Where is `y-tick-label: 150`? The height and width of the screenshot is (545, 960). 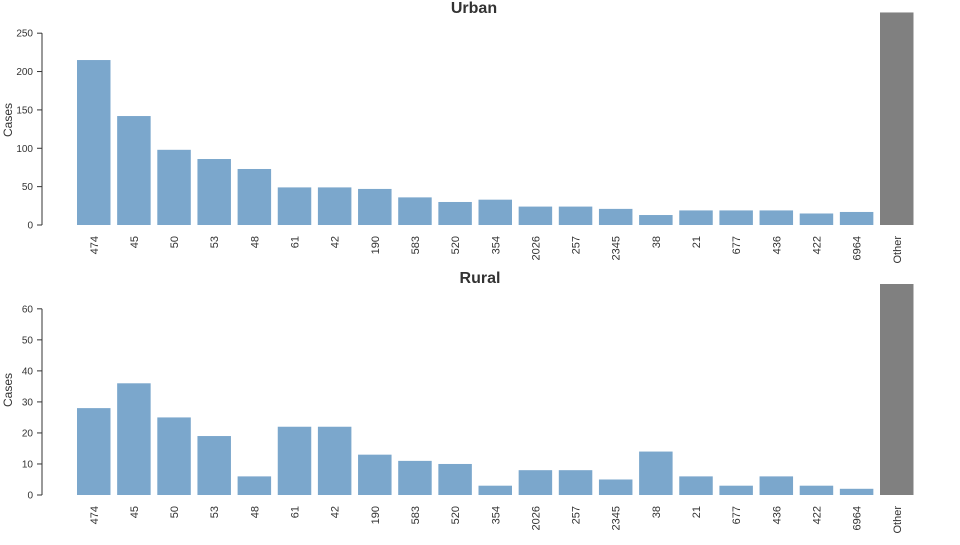
y-tick-label: 150 is located at coordinates (24, 110).